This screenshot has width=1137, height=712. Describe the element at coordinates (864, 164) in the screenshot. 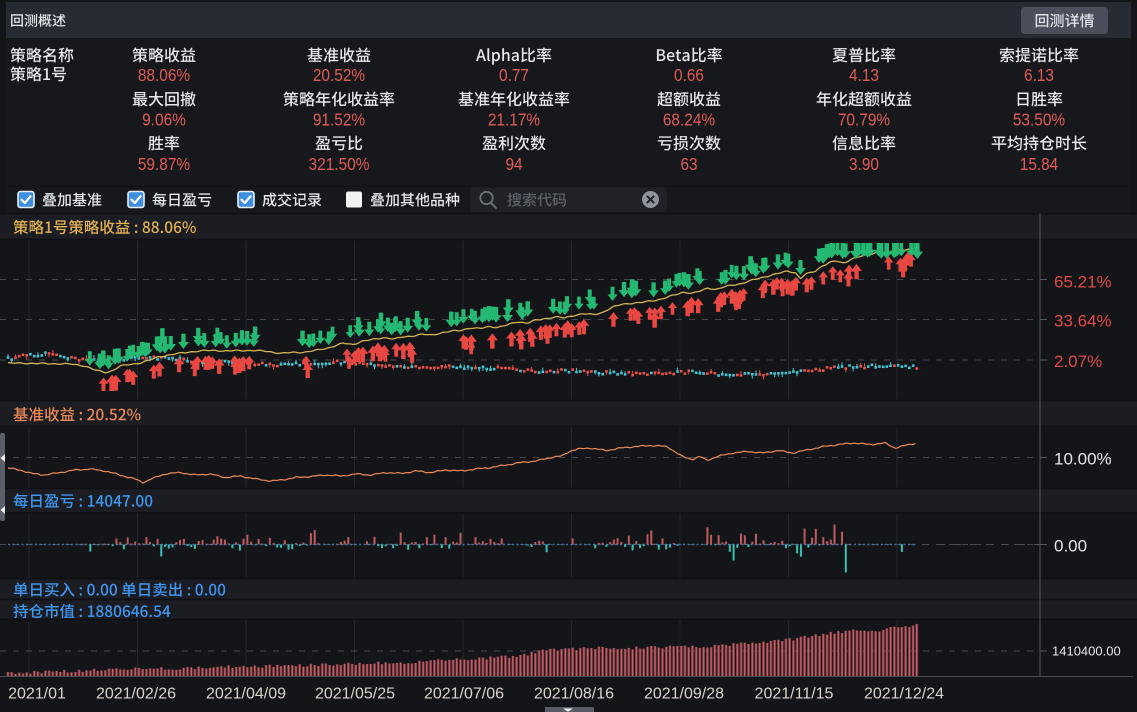

I see `svg-text: 3.90` at that location.